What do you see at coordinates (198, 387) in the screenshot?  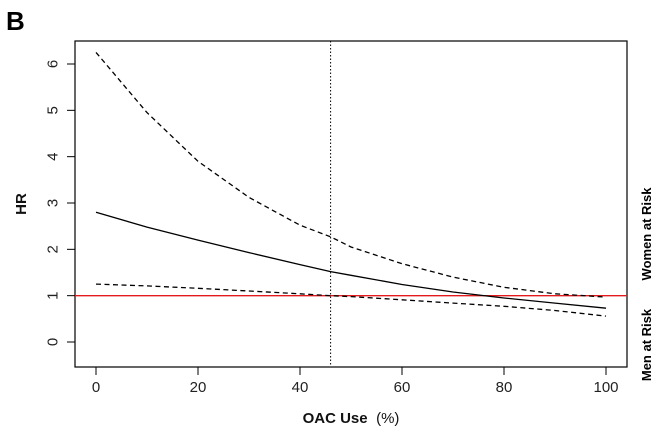 I see `x-tick-label: 20` at bounding box center [198, 387].